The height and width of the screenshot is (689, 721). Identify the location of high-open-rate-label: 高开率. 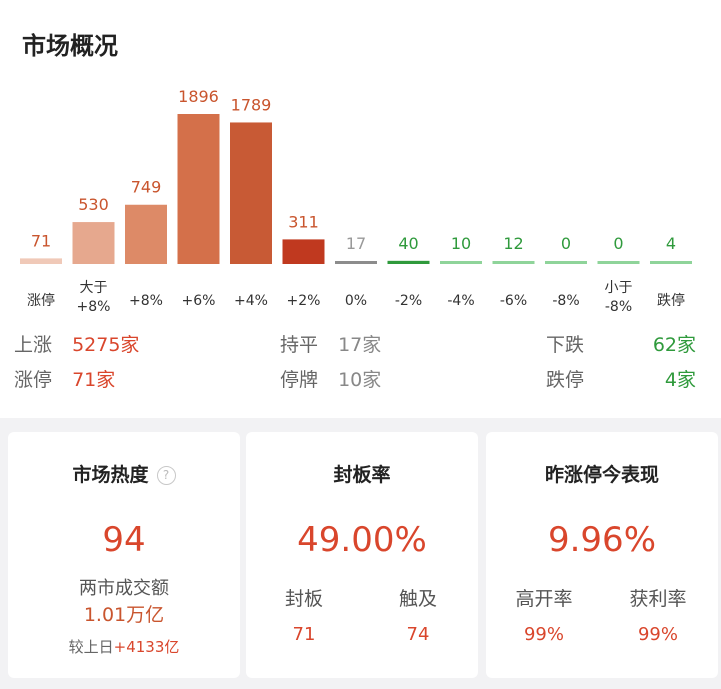
(544, 599).